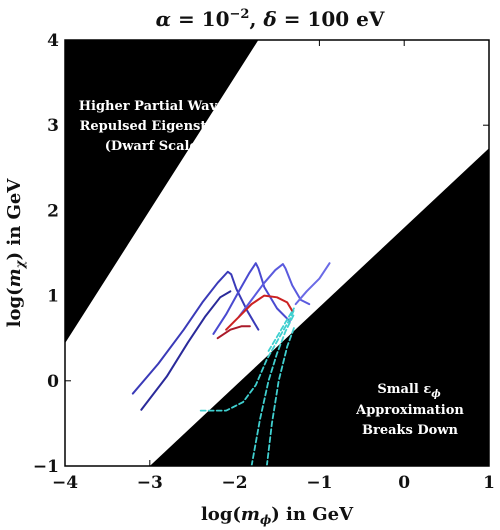 Image resolution: width=500 pixels, height=530 pixels. Describe the element at coordinates (53, 126) in the screenshot. I see `y-tick-label-4: 3` at that location.